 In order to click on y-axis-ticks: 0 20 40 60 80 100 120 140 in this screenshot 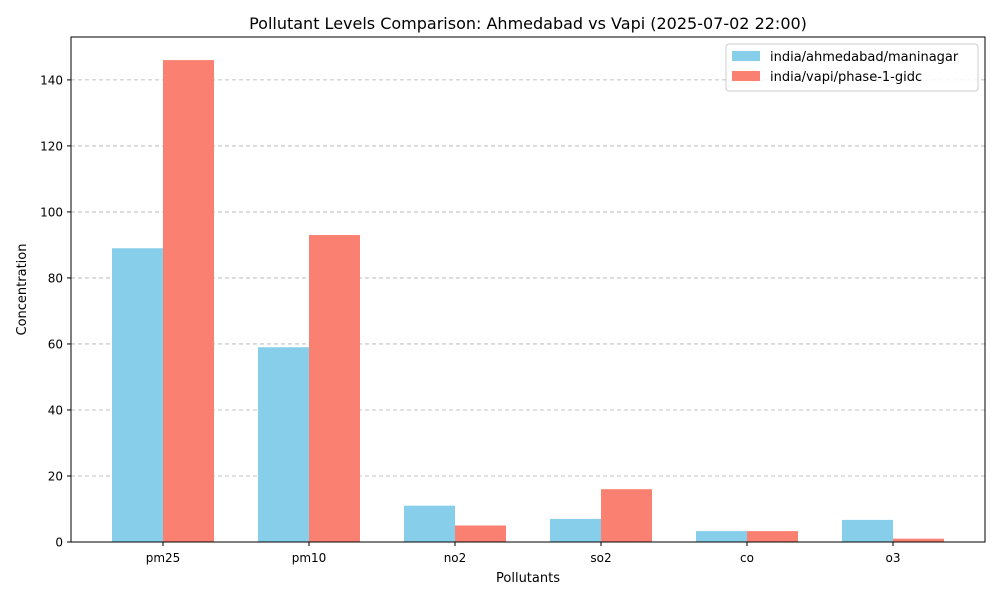, I will do `click(55, 311)`.